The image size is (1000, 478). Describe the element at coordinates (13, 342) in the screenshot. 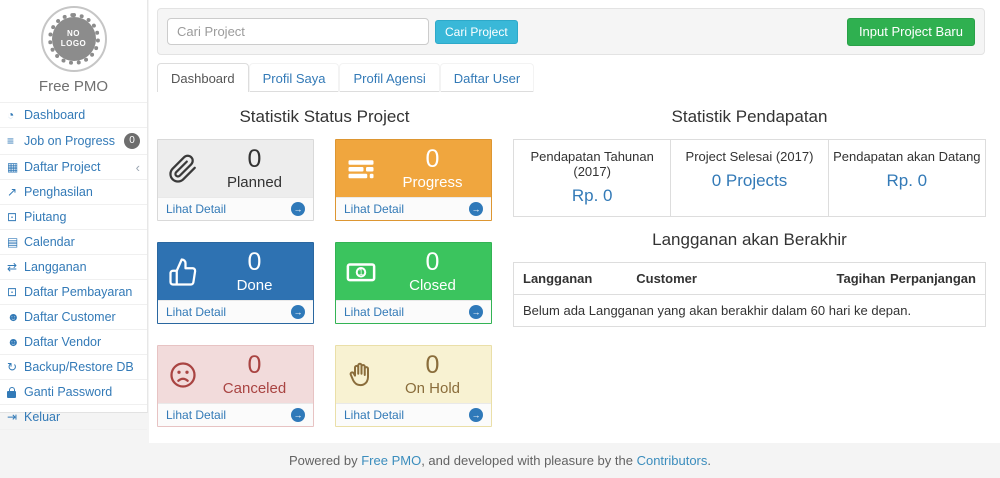

I see `users-icon: ☻` at that location.